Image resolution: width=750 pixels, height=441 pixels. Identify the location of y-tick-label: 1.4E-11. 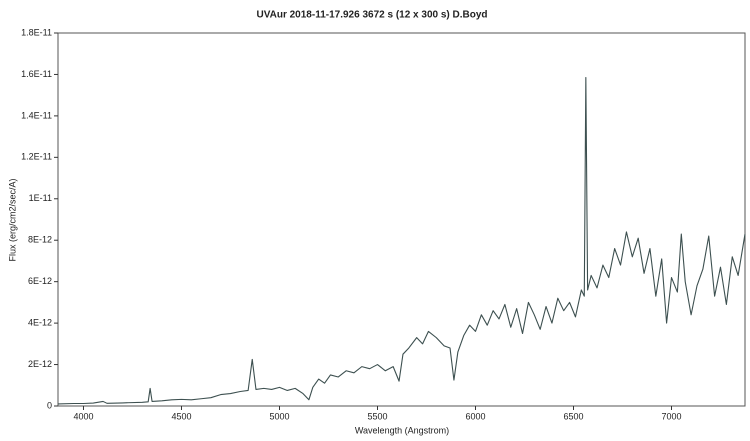
(36, 115).